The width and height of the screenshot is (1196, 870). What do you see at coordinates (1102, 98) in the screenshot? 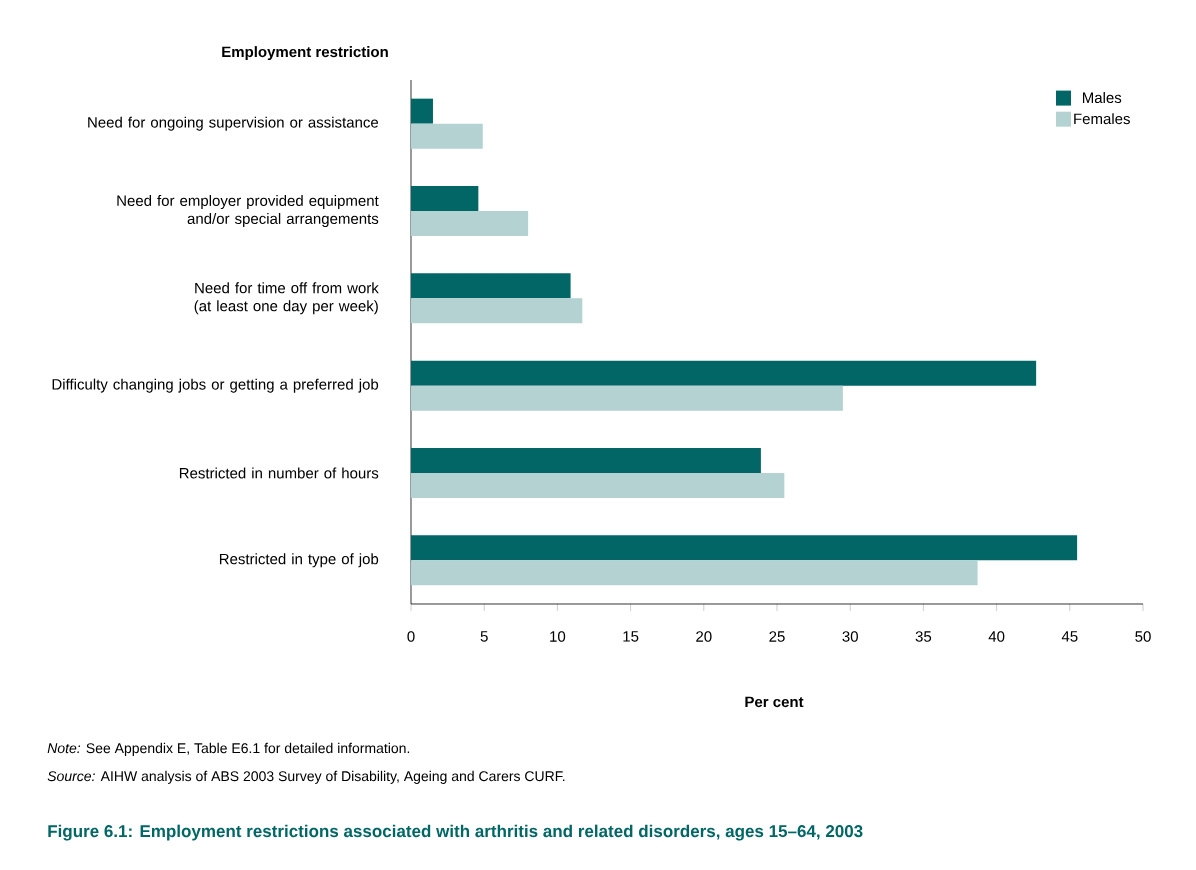
I see `legend-label: Males` at bounding box center [1102, 98].